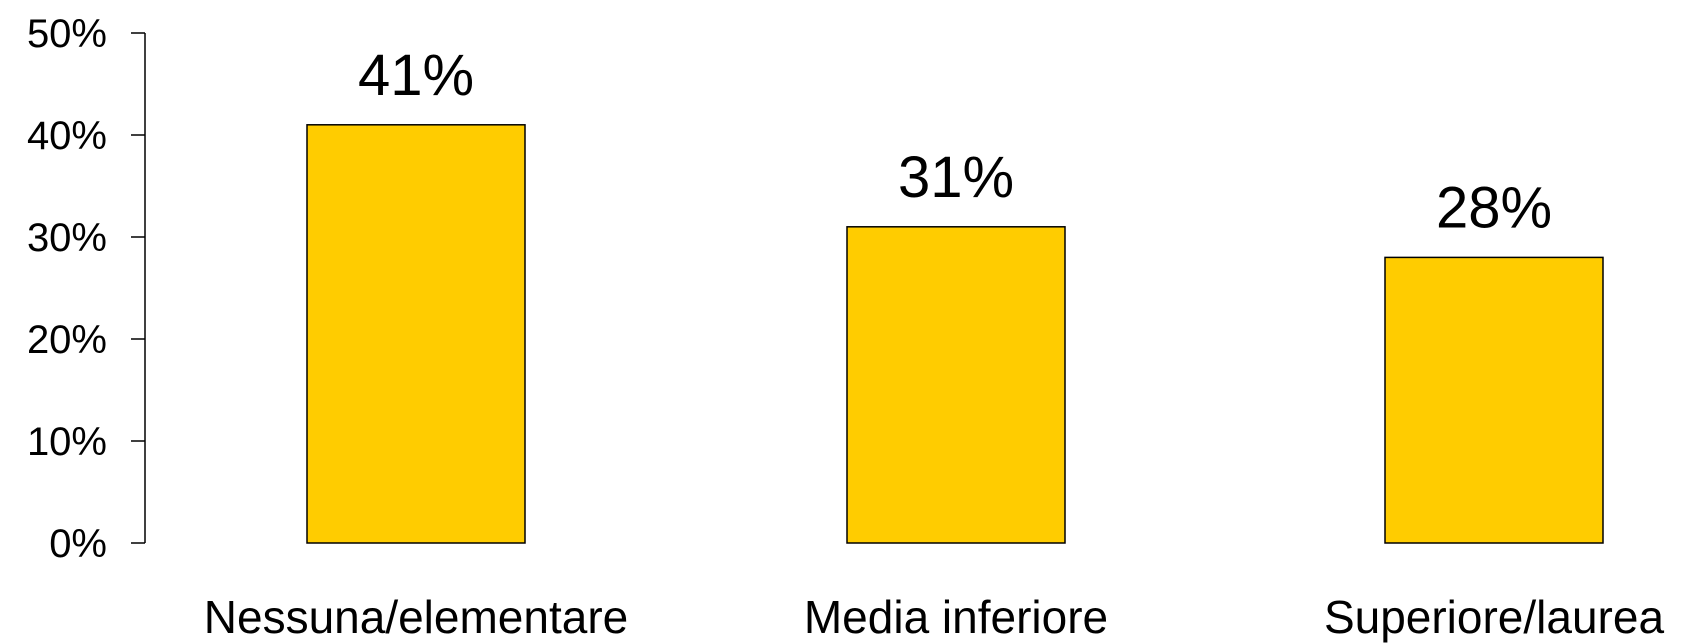 This screenshot has height=644, width=1686. Describe the element at coordinates (78, 544) in the screenshot. I see `y-tick-label: 0%` at that location.